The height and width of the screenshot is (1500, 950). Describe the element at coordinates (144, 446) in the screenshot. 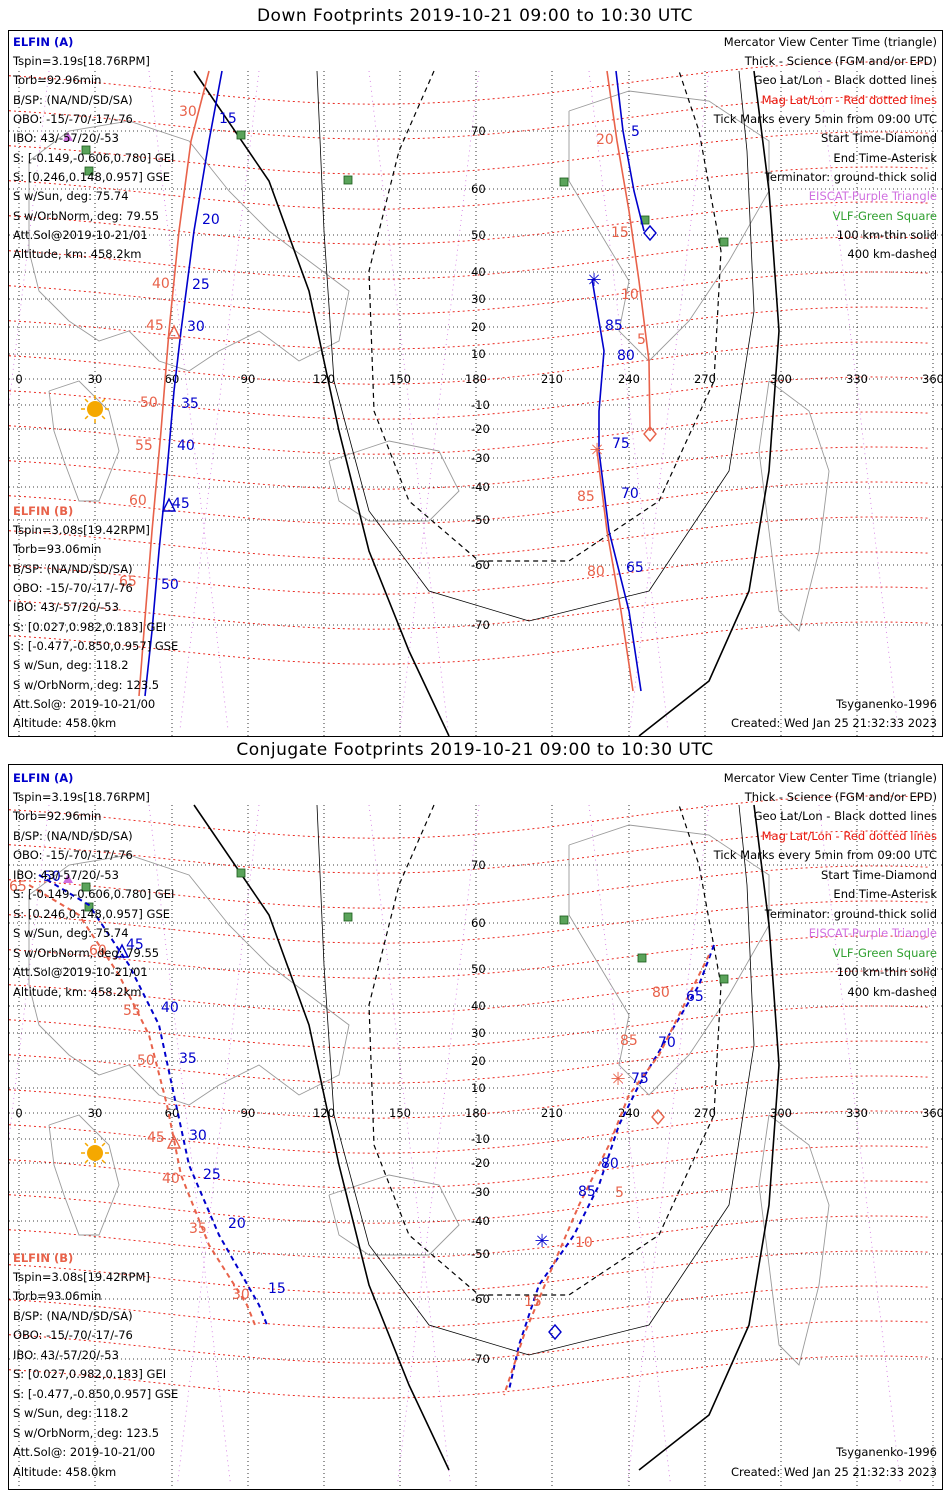

I see `elfin-b-tick-label: 55` at that location.